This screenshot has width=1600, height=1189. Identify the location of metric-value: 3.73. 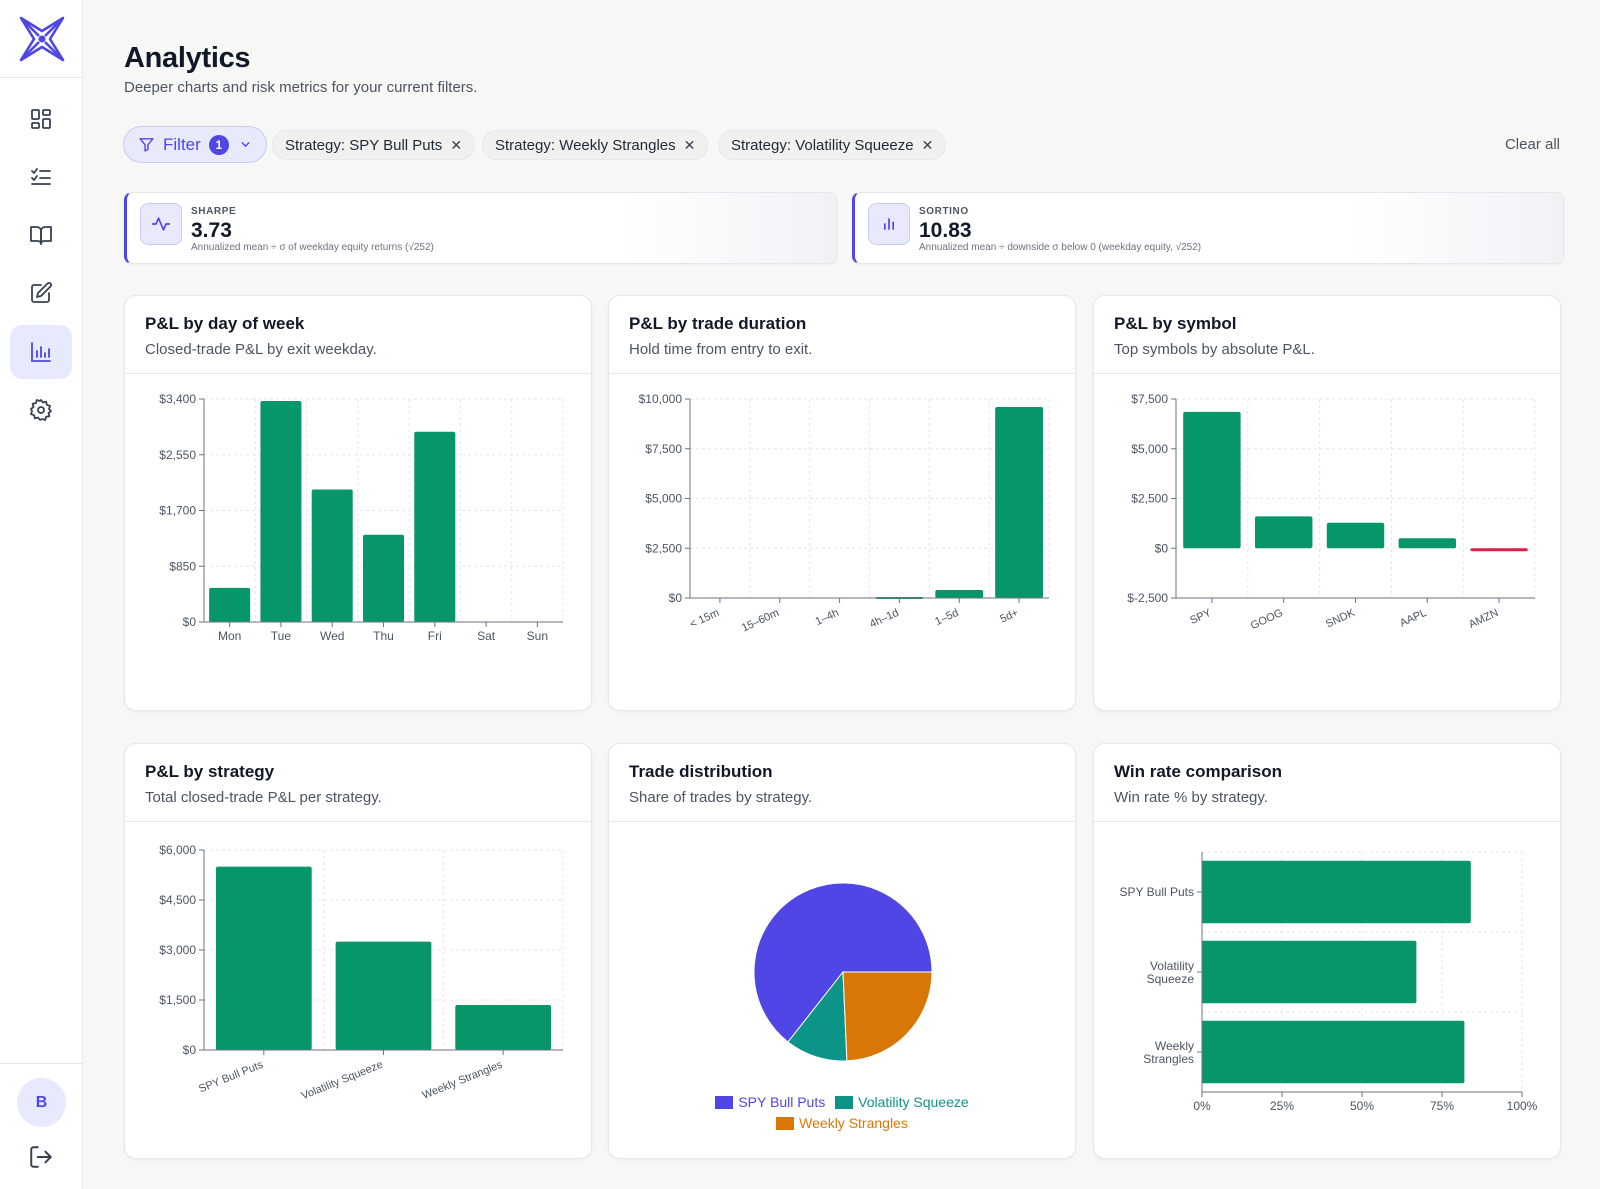
(211, 230).